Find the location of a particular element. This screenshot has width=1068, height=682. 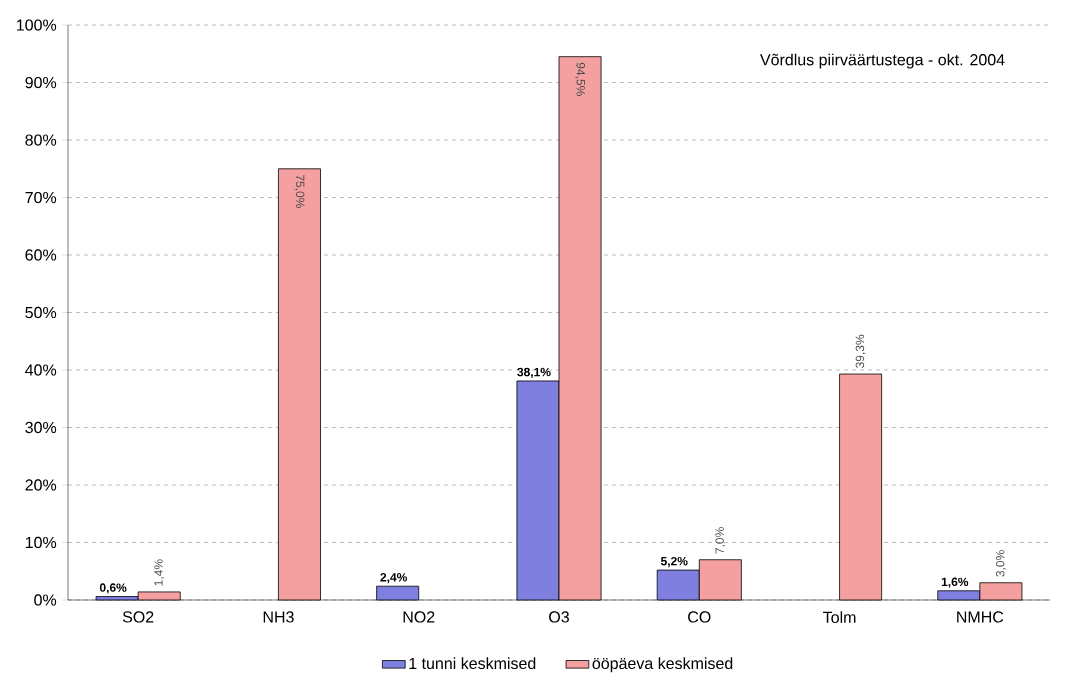

x-tick-label: NH3 is located at coordinates (278, 617).